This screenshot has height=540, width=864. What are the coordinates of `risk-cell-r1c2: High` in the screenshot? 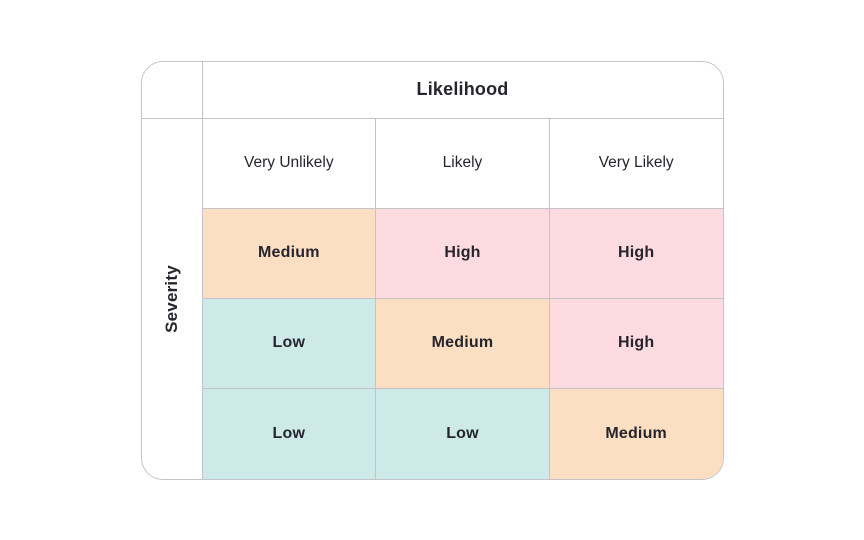 It's located at (462, 252).